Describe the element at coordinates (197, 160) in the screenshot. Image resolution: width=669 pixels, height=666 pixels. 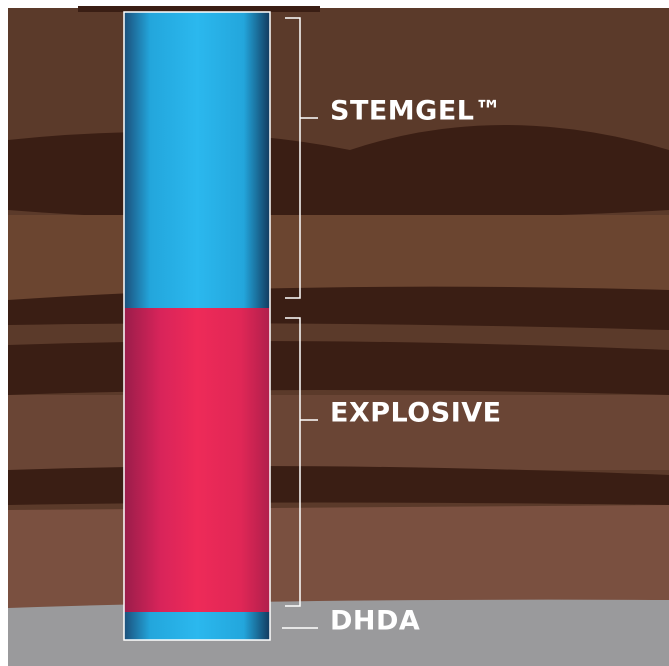
I see `stemgel-fill` at that location.